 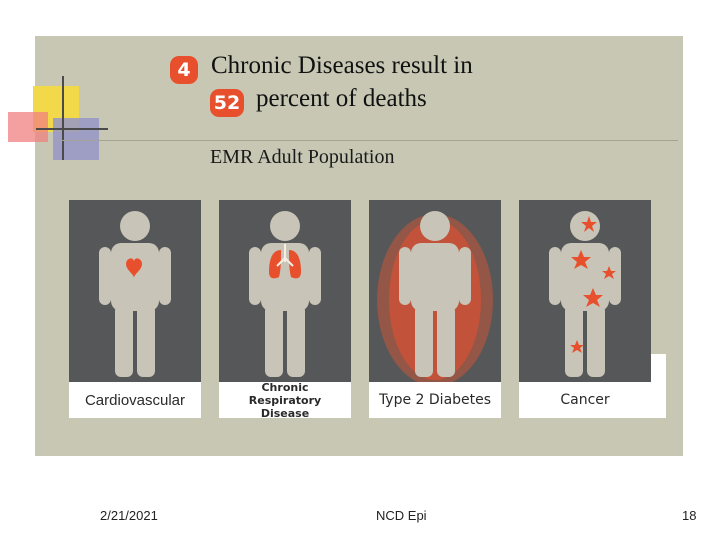 I want to click on card-label-type-2-diabetes: Type 2 Diabetes, so click(x=435, y=400).